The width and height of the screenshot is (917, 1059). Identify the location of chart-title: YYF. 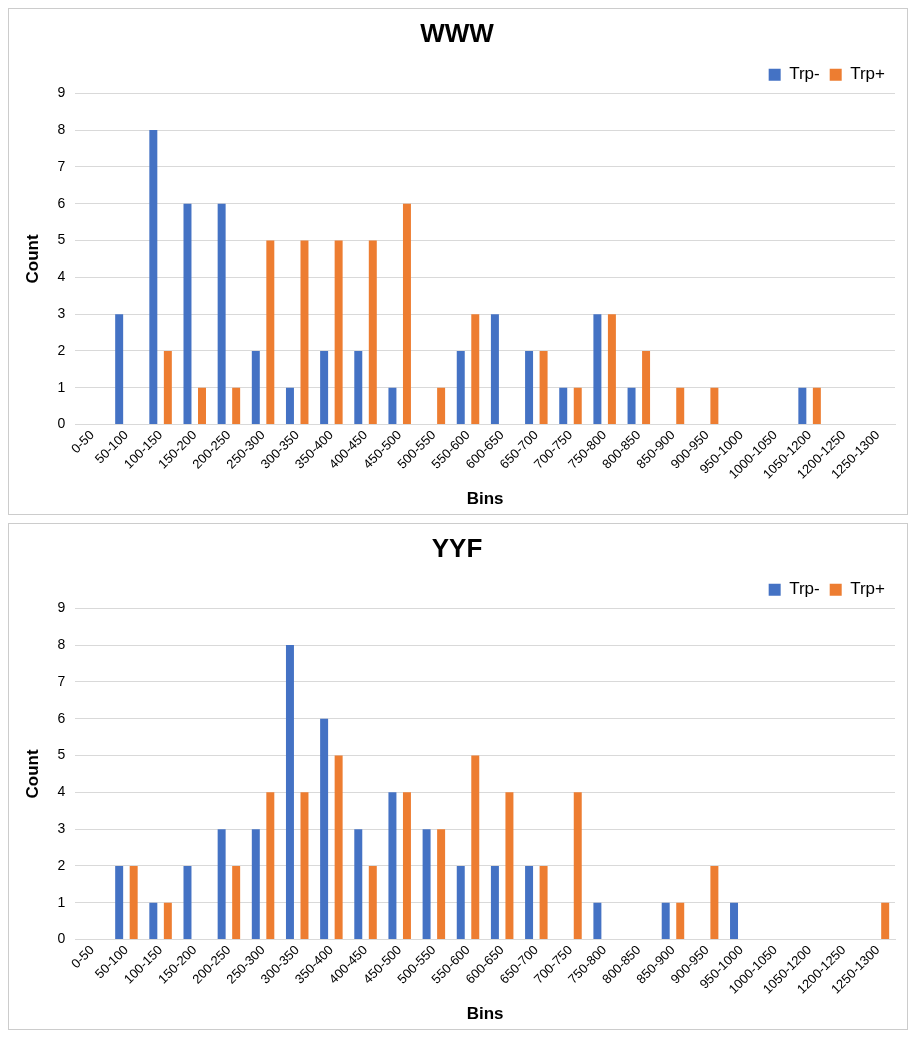
(457, 547).